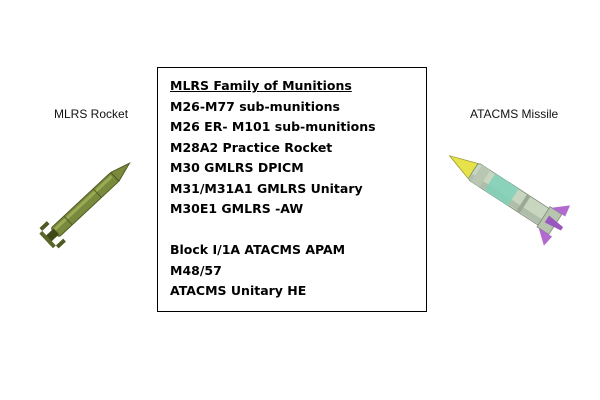 The height and width of the screenshot is (400, 600). I want to click on list-spacer, so click(298, 230).